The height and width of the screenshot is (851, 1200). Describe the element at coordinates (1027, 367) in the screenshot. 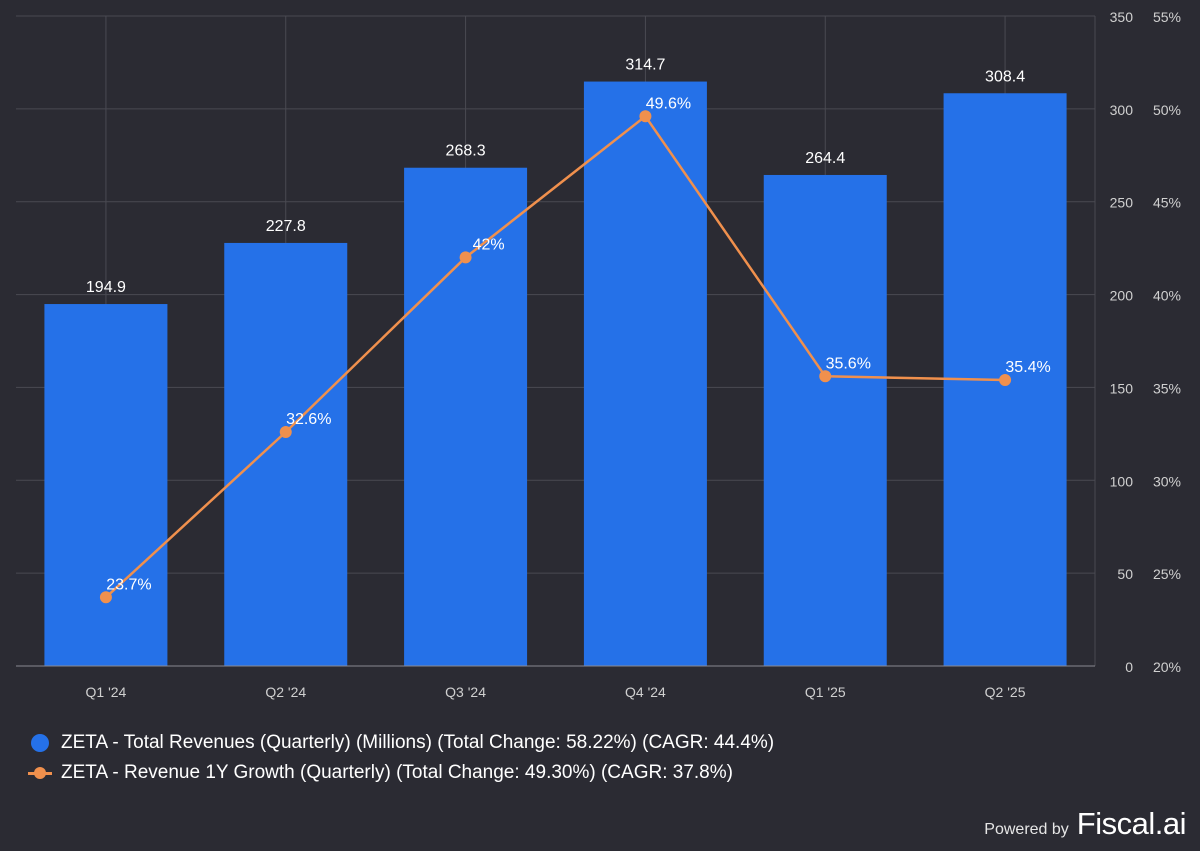

I see `growth-value-label: 35.4%` at that location.